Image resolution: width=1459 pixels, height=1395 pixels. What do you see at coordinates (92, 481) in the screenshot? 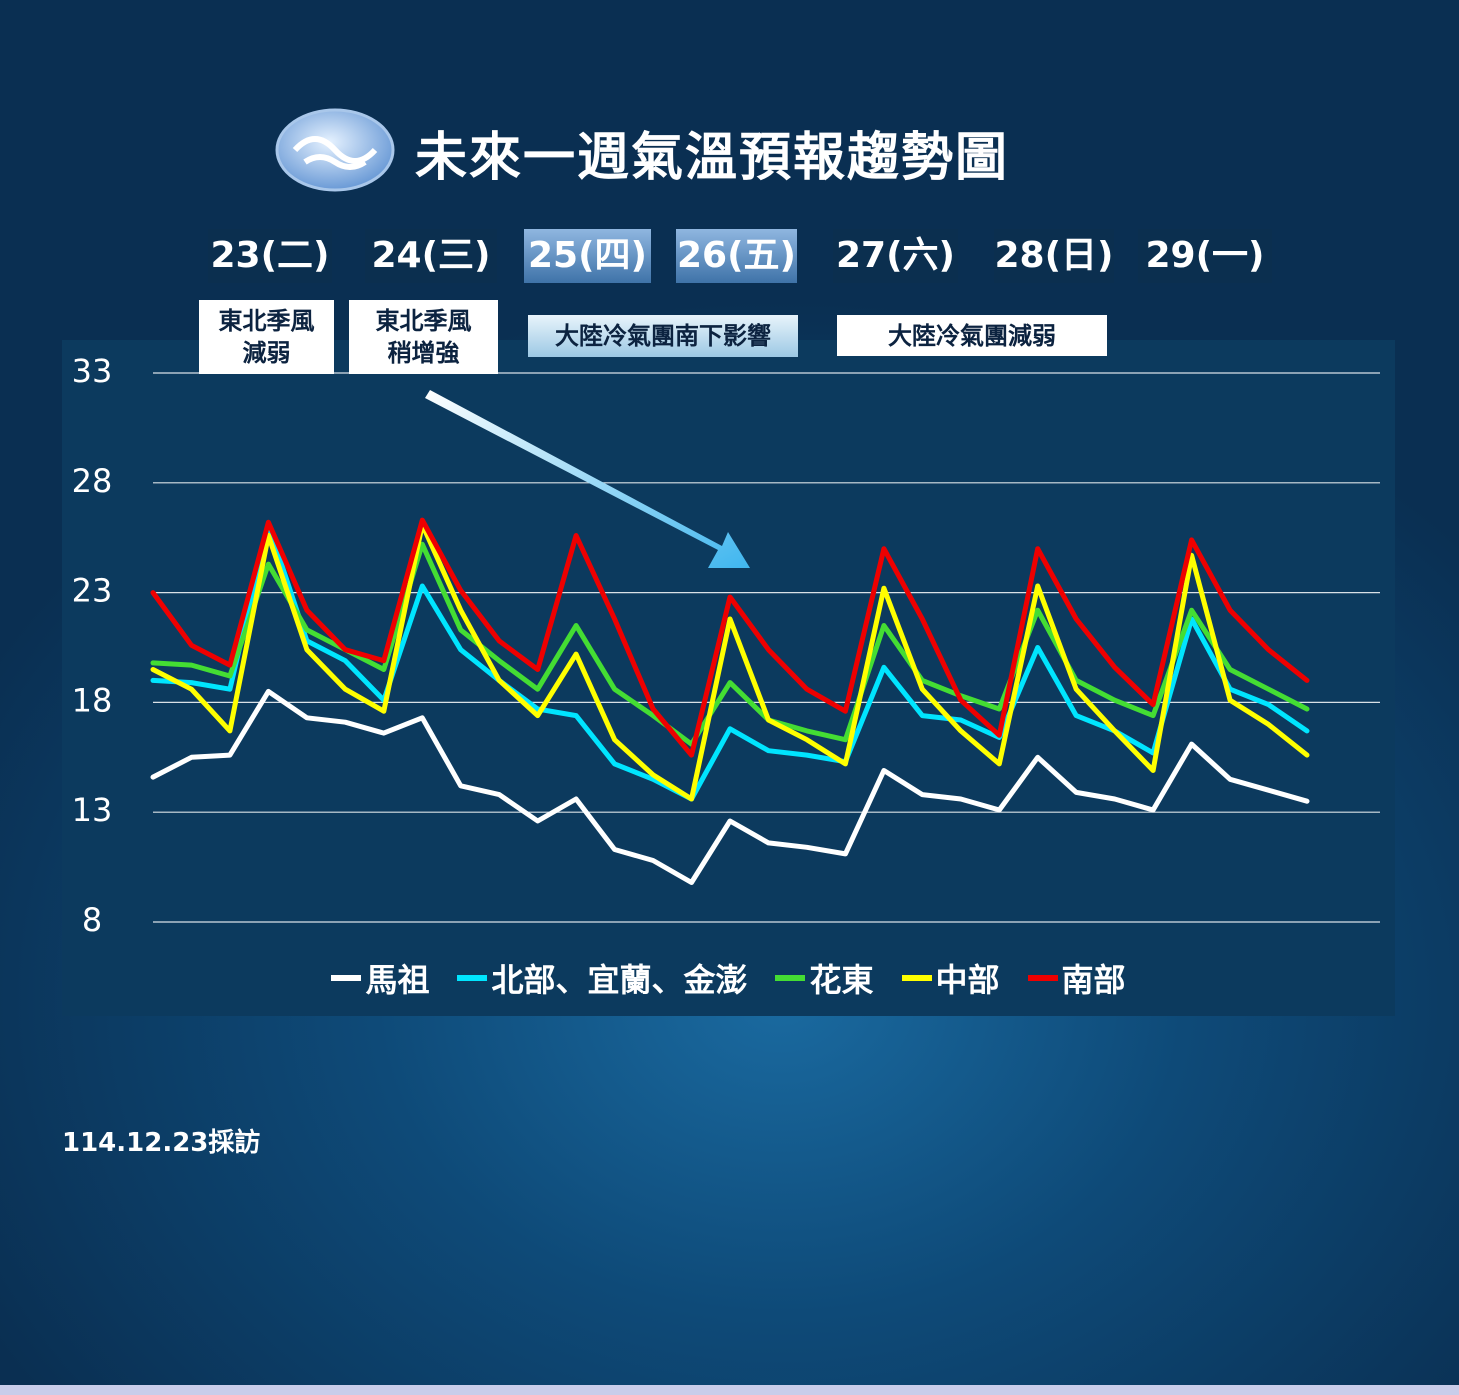
I see `y-tick-label: 28` at bounding box center [92, 481].